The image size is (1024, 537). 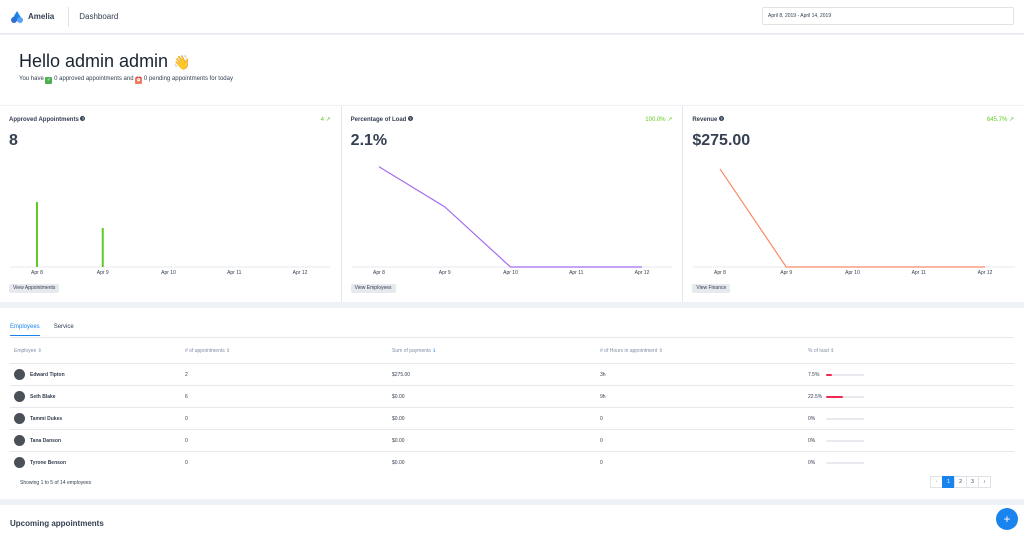 I want to click on column-header-appointments: # of appointments ⇕, so click(x=208, y=351).